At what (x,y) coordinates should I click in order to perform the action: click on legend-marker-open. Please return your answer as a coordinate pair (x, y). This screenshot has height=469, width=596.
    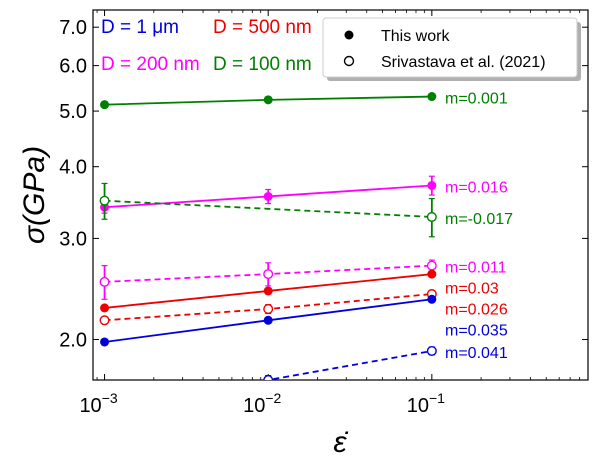
    Looking at the image, I should click on (349, 61).